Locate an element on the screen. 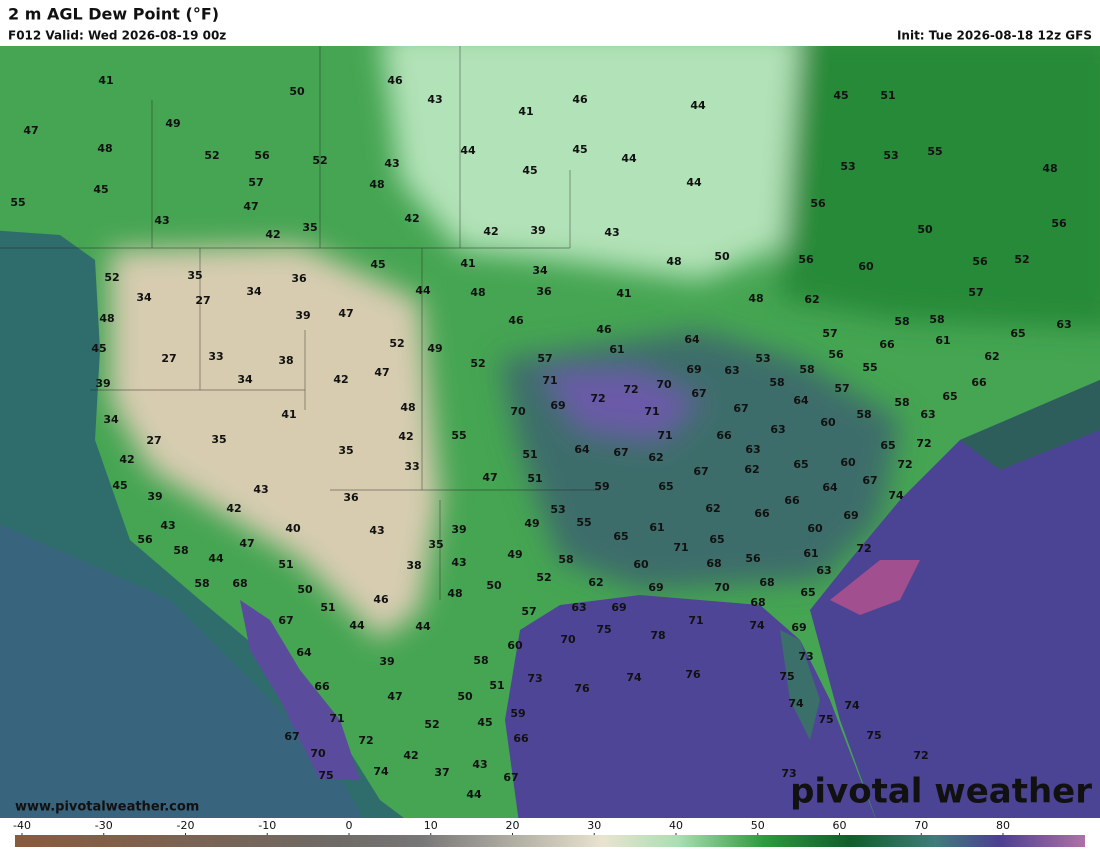 This screenshot has height=850, width=1100. colorbar-tick-label: 70 is located at coordinates (921, 825).